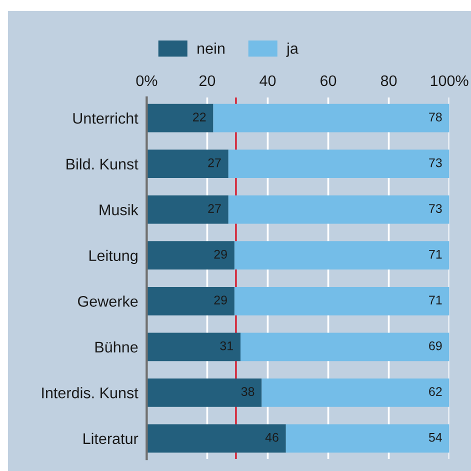 The height and width of the screenshot is (471, 471). What do you see at coordinates (111, 438) in the screenshot?
I see `y-tick-label: Literatur` at bounding box center [111, 438].